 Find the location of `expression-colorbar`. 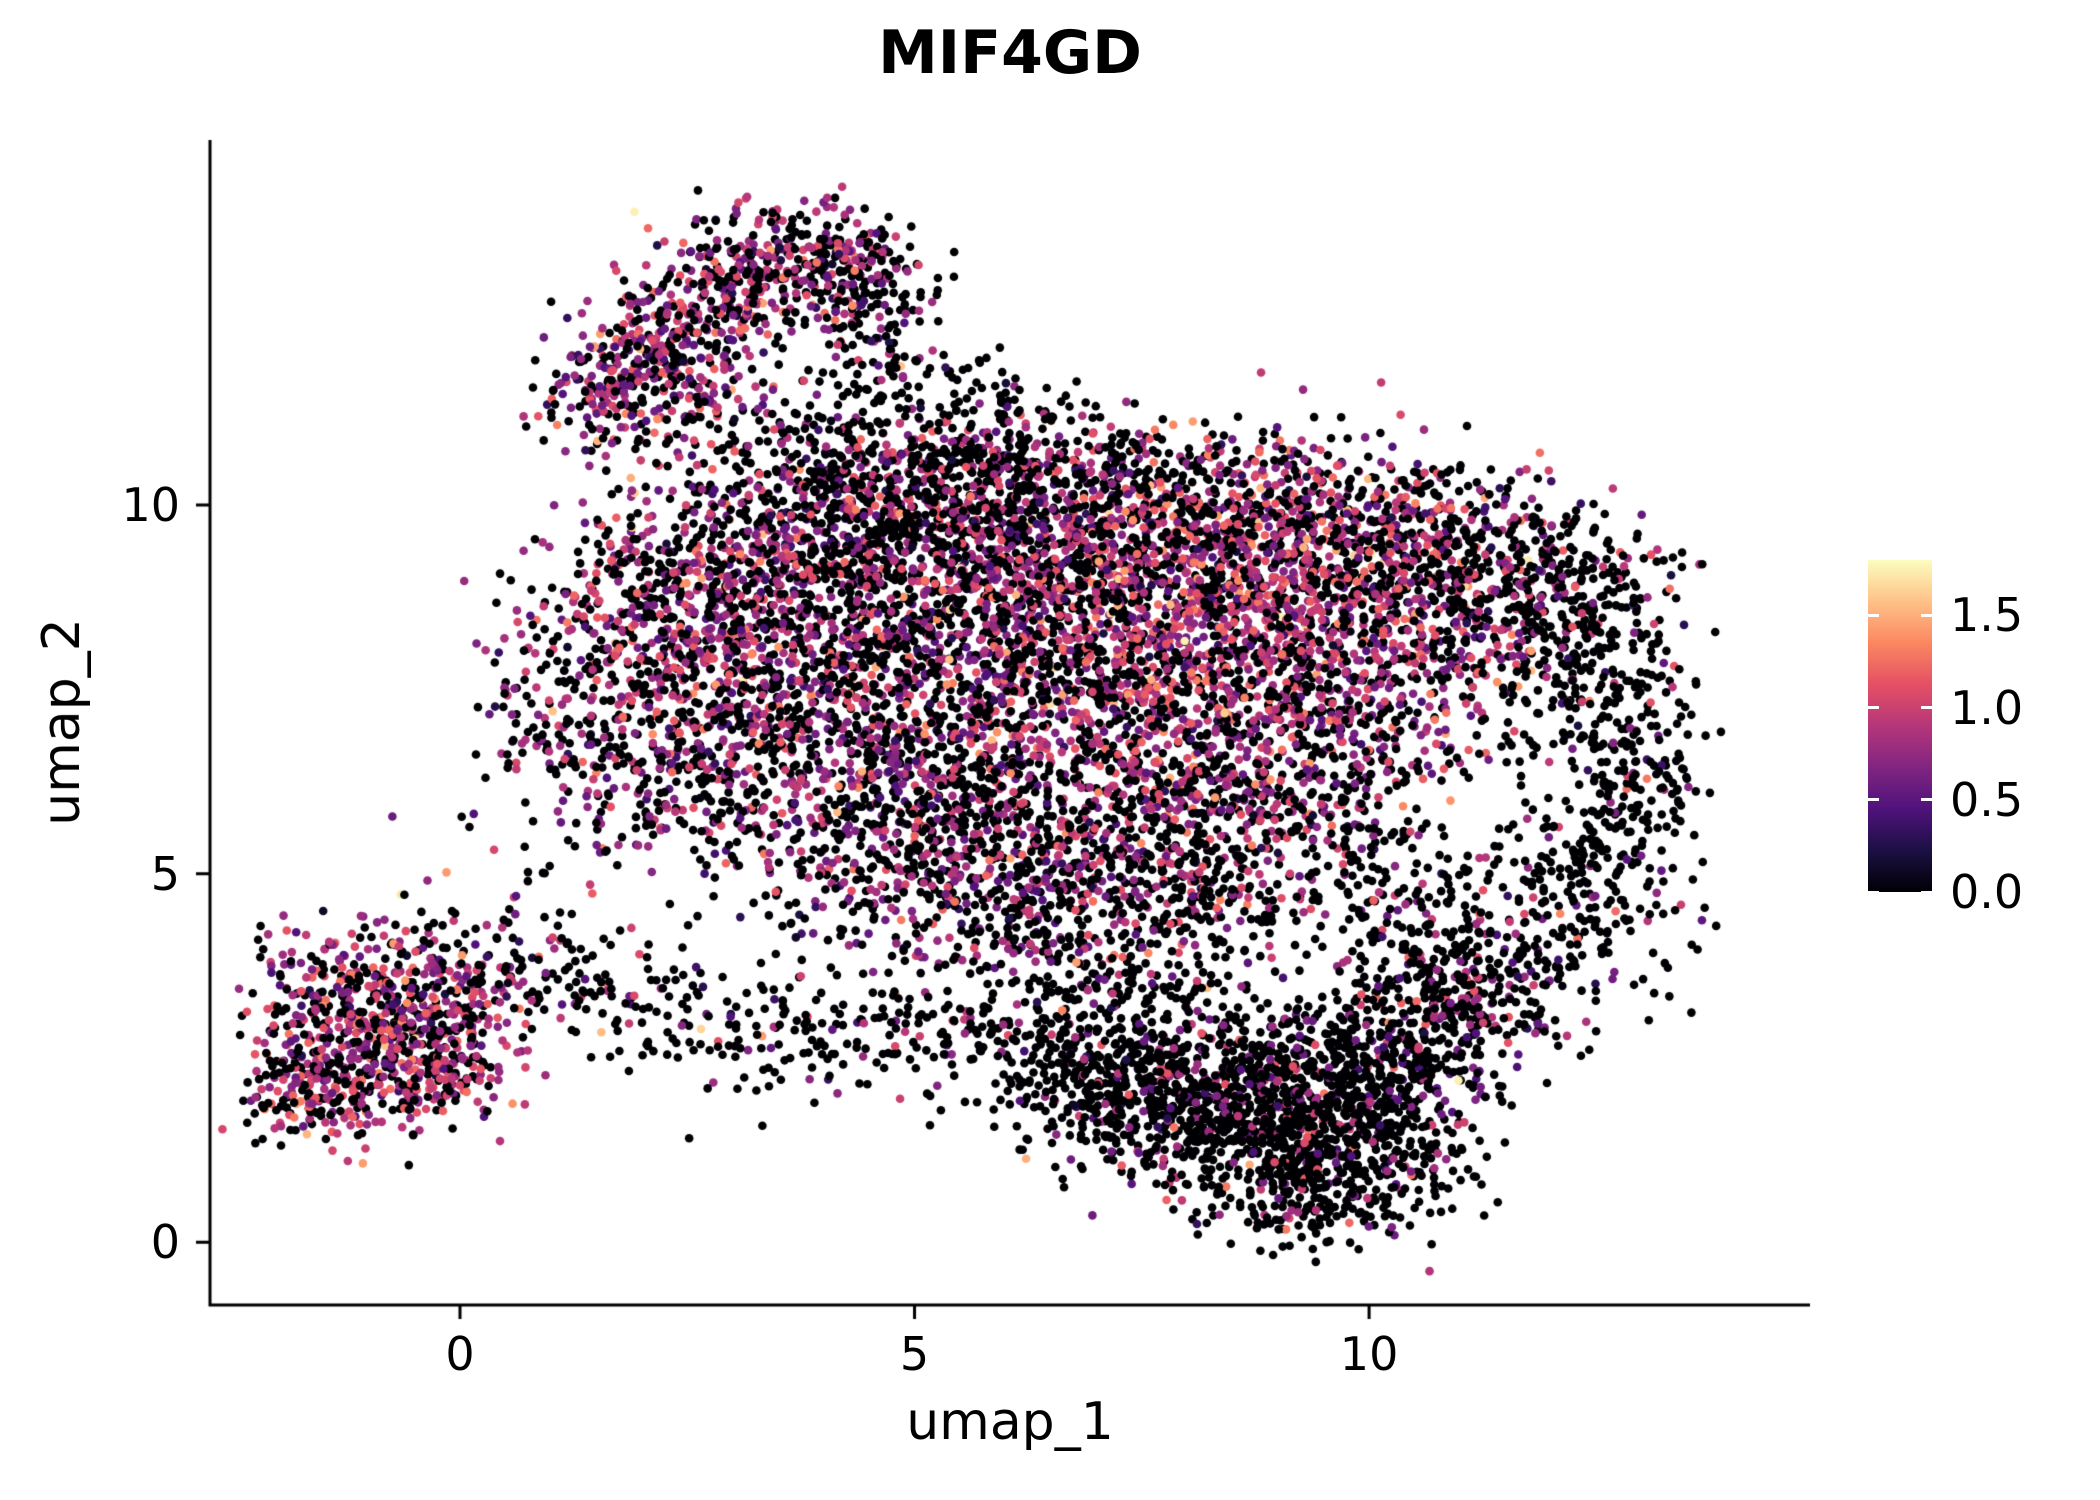

expression-colorbar is located at coordinates (1900, 727).